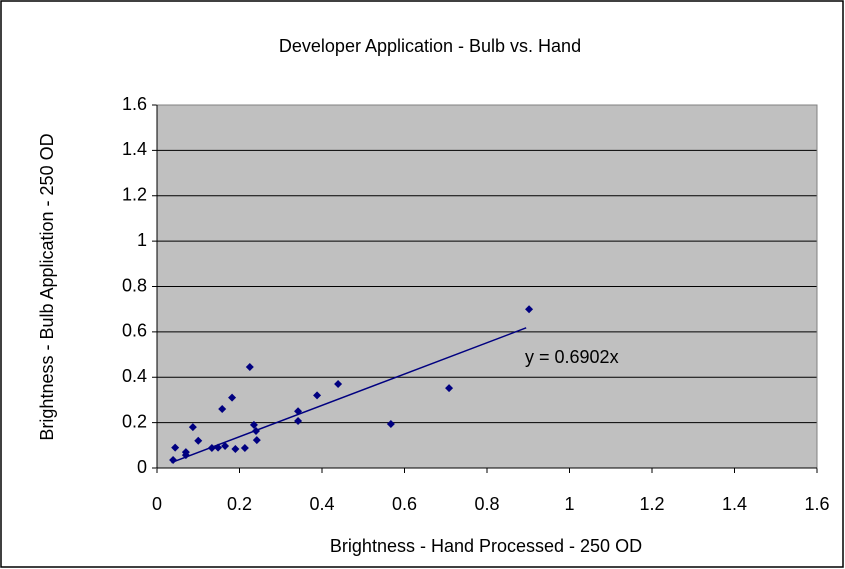 This screenshot has height=569, width=845. I want to click on y-tick-label: 1.2, so click(134, 195).